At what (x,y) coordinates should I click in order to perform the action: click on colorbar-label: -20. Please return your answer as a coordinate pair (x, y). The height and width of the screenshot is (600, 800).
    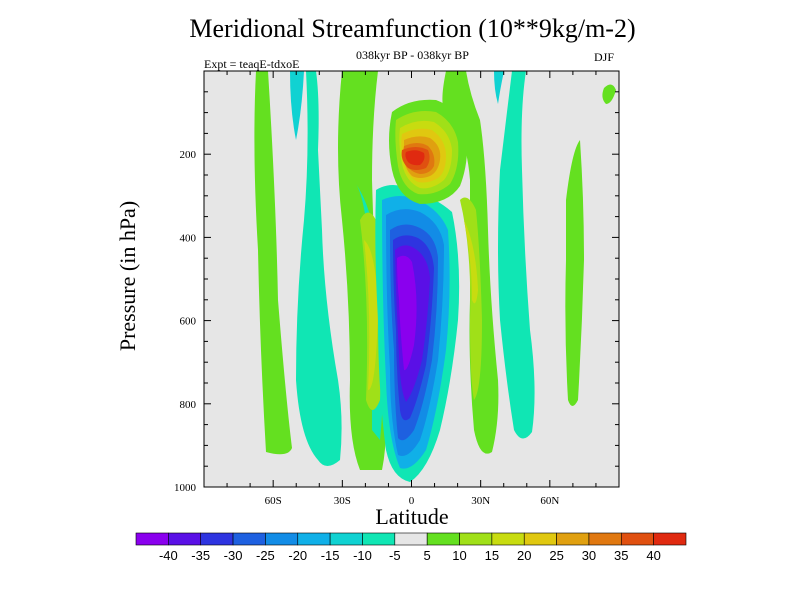
    Looking at the image, I should click on (297, 555).